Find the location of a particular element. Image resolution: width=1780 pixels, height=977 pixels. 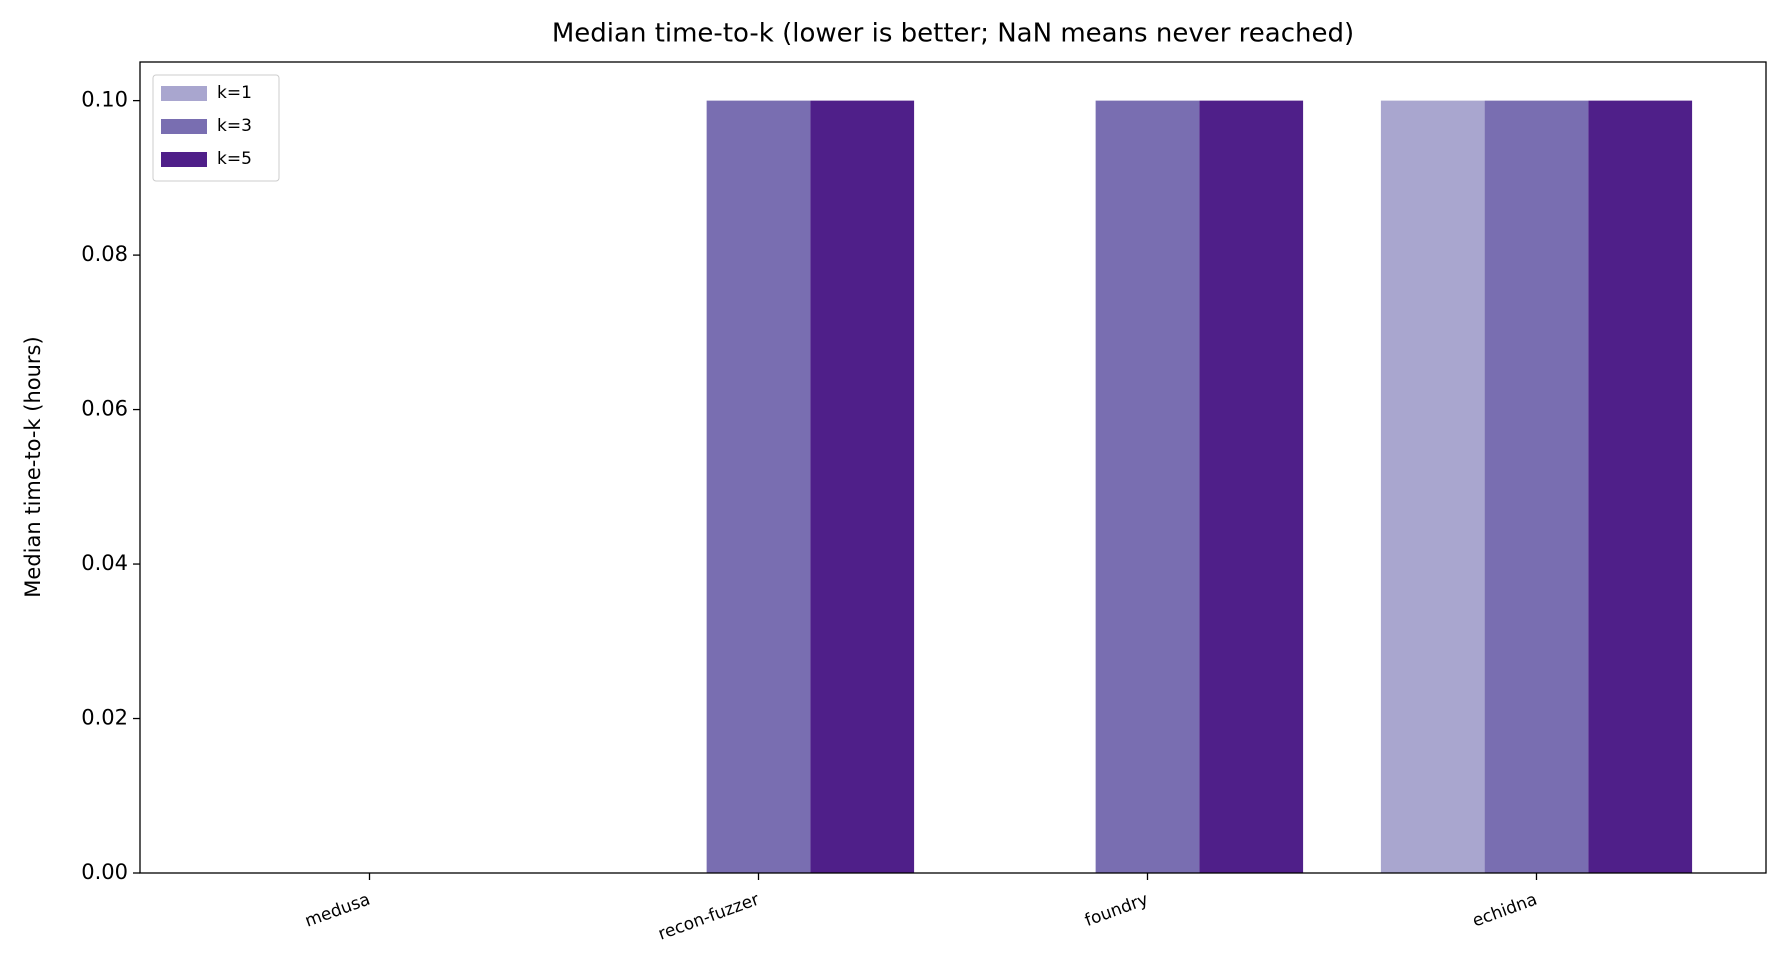

x-tick-label: echidna is located at coordinates (1505, 911).